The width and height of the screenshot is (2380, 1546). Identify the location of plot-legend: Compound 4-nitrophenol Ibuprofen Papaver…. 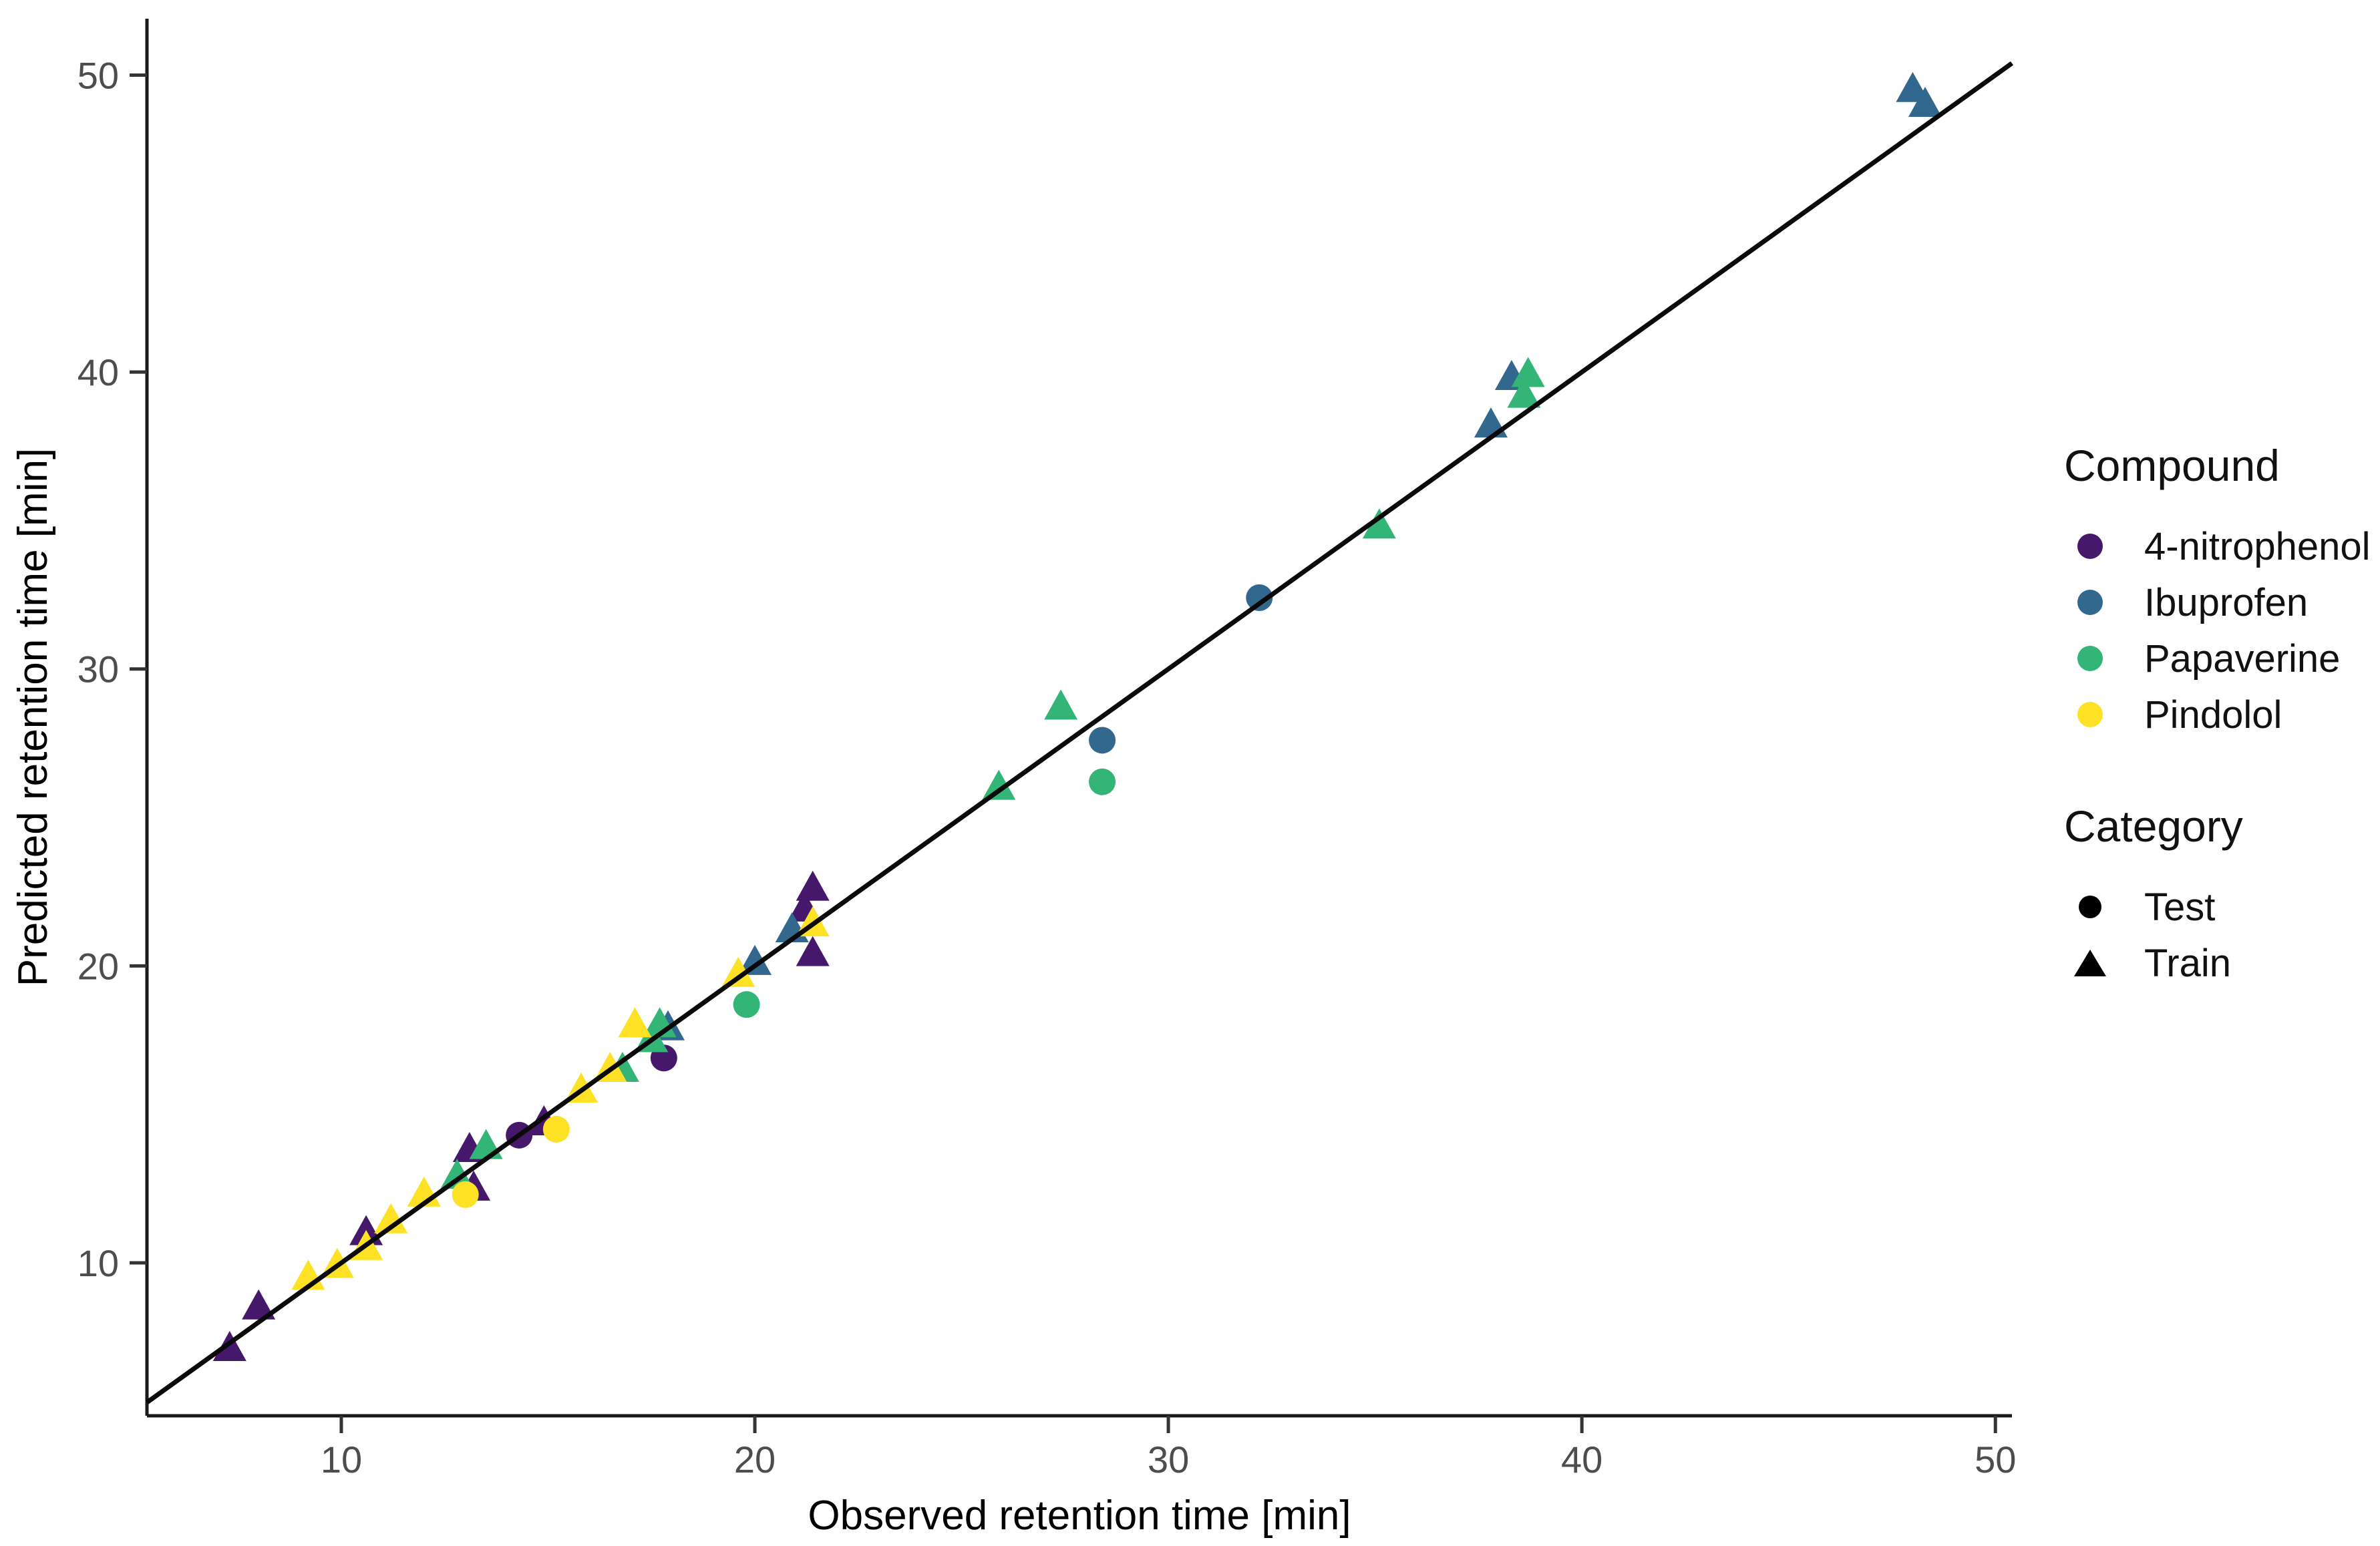
(2216, 717).